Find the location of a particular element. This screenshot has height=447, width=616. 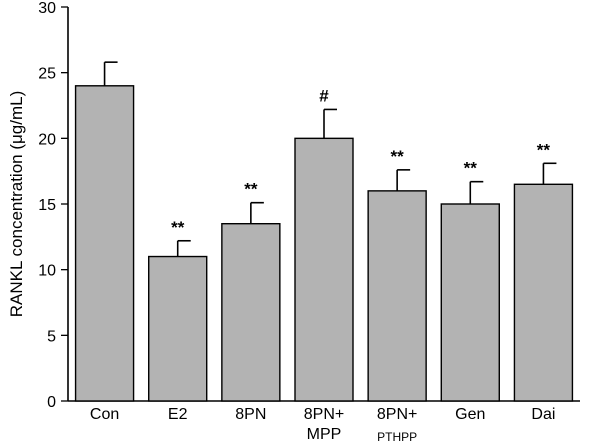

y-tick-label-5: 25 is located at coordinates (47, 74).